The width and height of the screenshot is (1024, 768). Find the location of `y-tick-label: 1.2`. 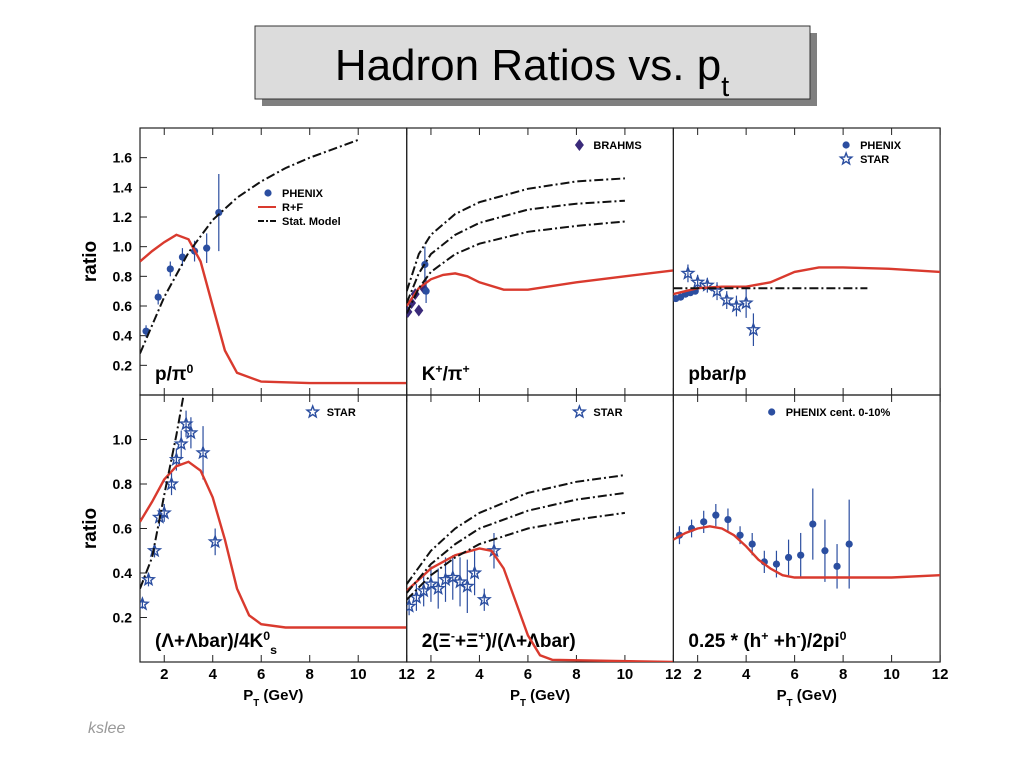

y-tick-label: 1.2 is located at coordinates (123, 217).